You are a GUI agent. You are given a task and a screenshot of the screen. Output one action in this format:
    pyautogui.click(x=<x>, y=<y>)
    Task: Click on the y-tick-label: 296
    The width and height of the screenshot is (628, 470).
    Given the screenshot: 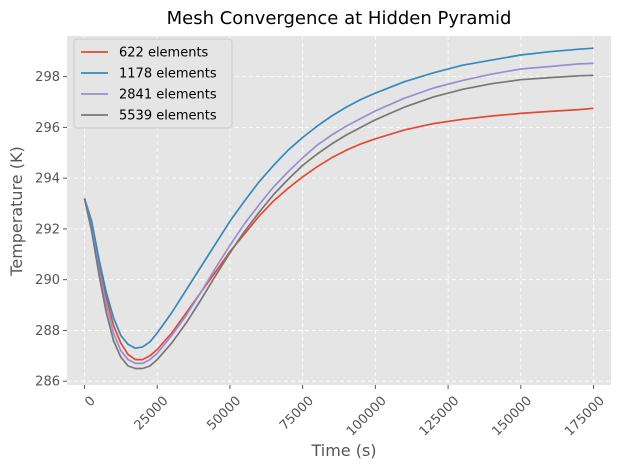 What is the action you would take?
    pyautogui.click(x=47, y=128)
    